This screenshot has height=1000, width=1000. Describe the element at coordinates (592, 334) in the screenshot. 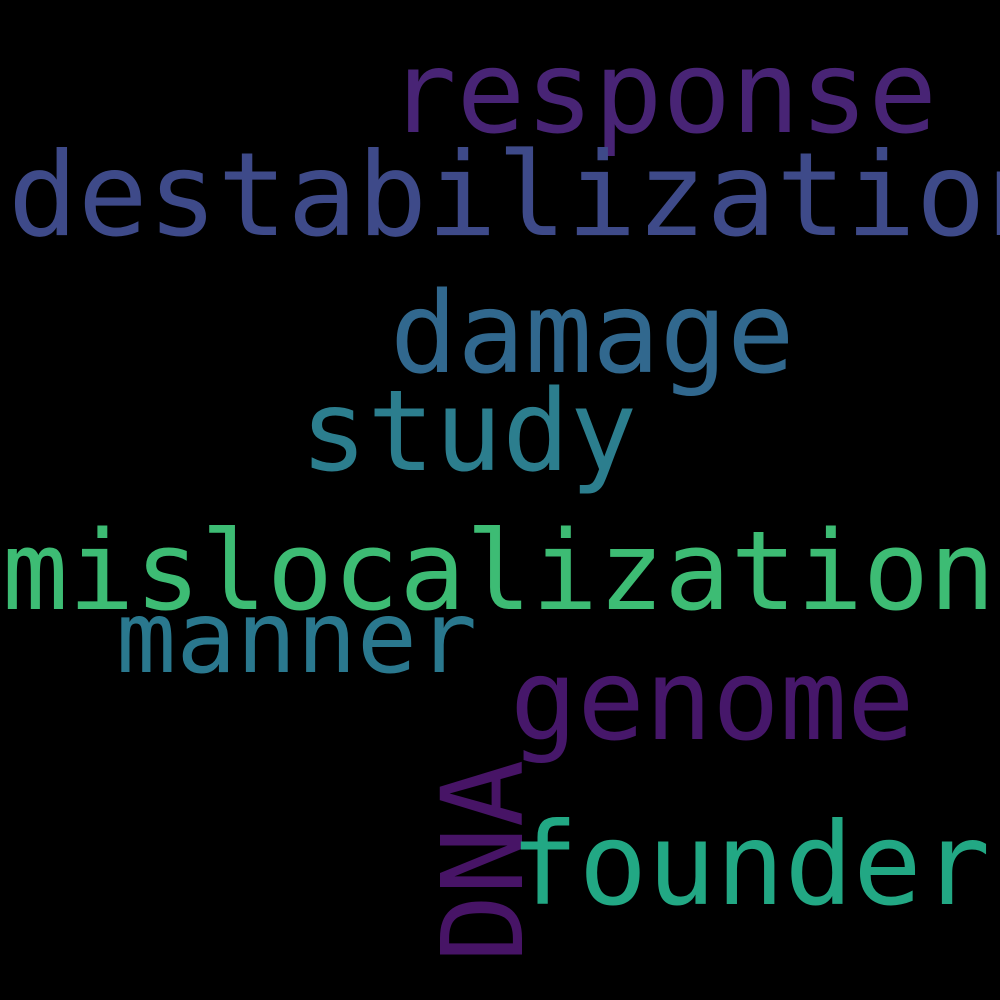

I see `word-damage: damage` at that location.